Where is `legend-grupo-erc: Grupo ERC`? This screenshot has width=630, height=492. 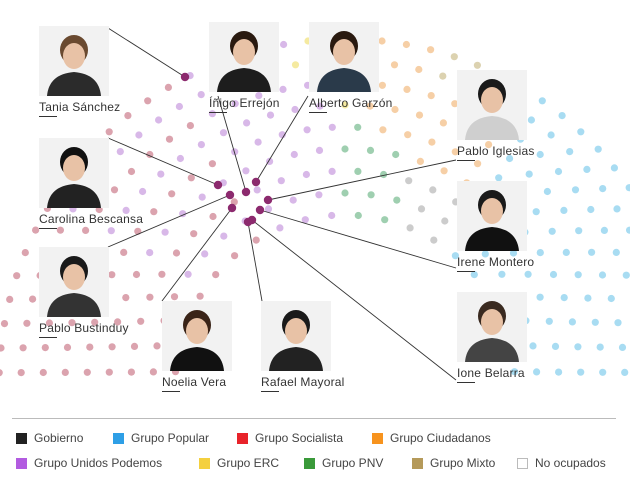
legend-grupo-erc: Grupo ERC is located at coordinates (239, 463).